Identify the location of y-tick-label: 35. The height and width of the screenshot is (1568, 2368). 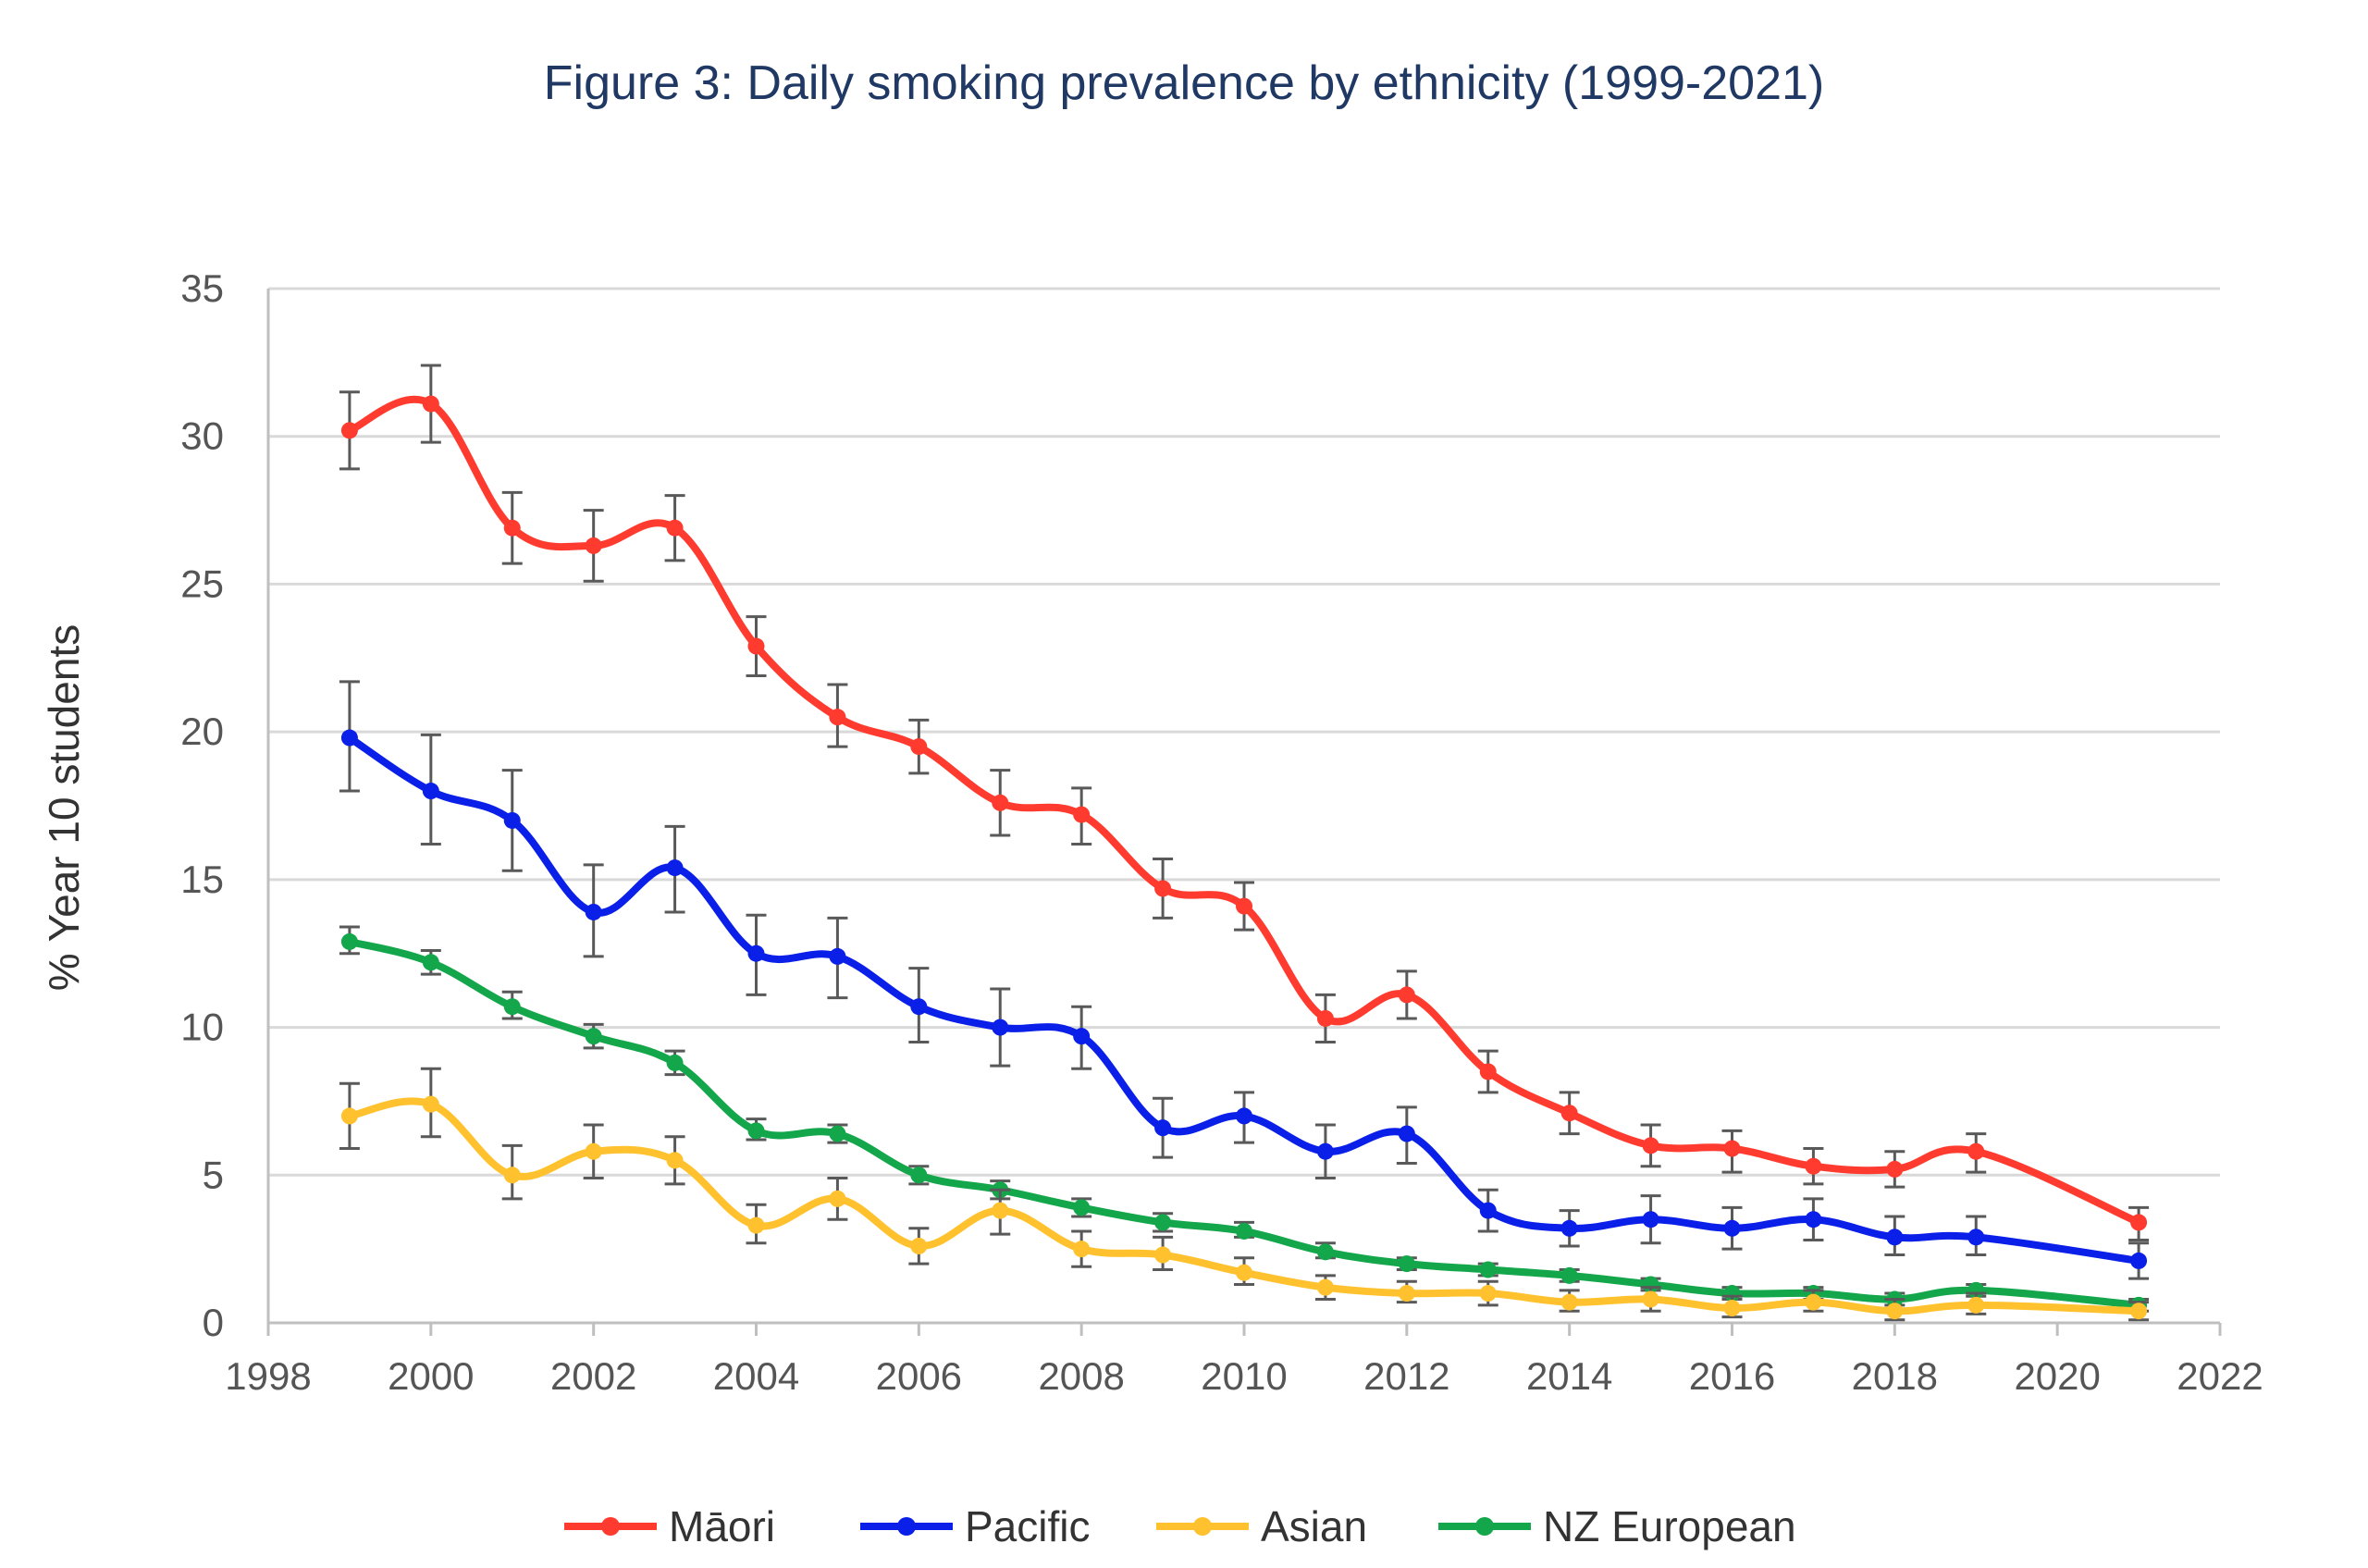
(202, 288).